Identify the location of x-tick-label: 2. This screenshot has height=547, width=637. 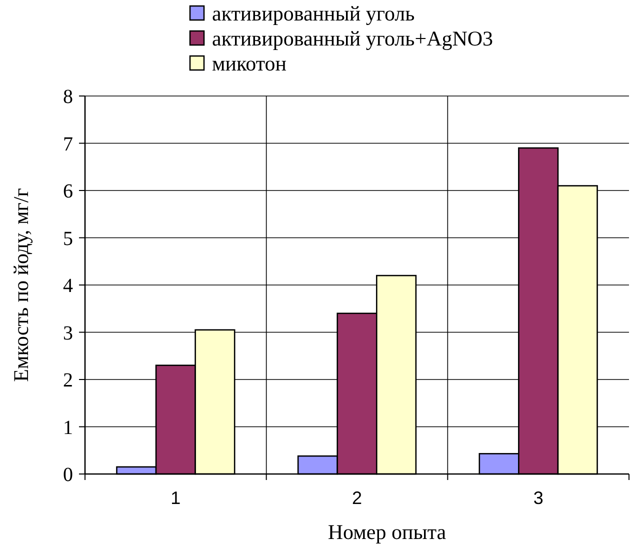
(357, 498).